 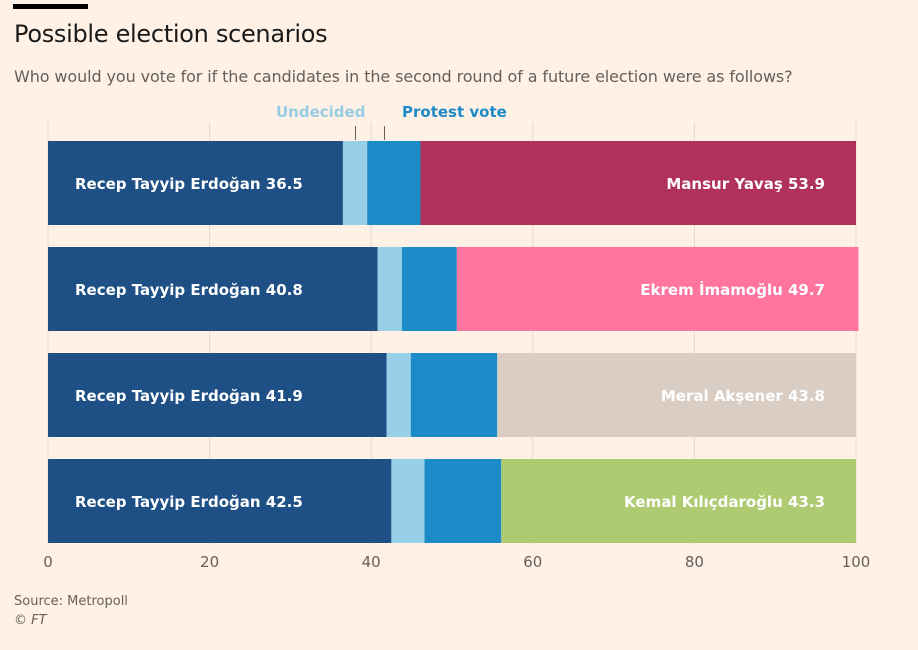 What do you see at coordinates (745, 184) in the screenshot?
I see `bar-label-challenger: Mansur Yavaş 53.9` at bounding box center [745, 184].